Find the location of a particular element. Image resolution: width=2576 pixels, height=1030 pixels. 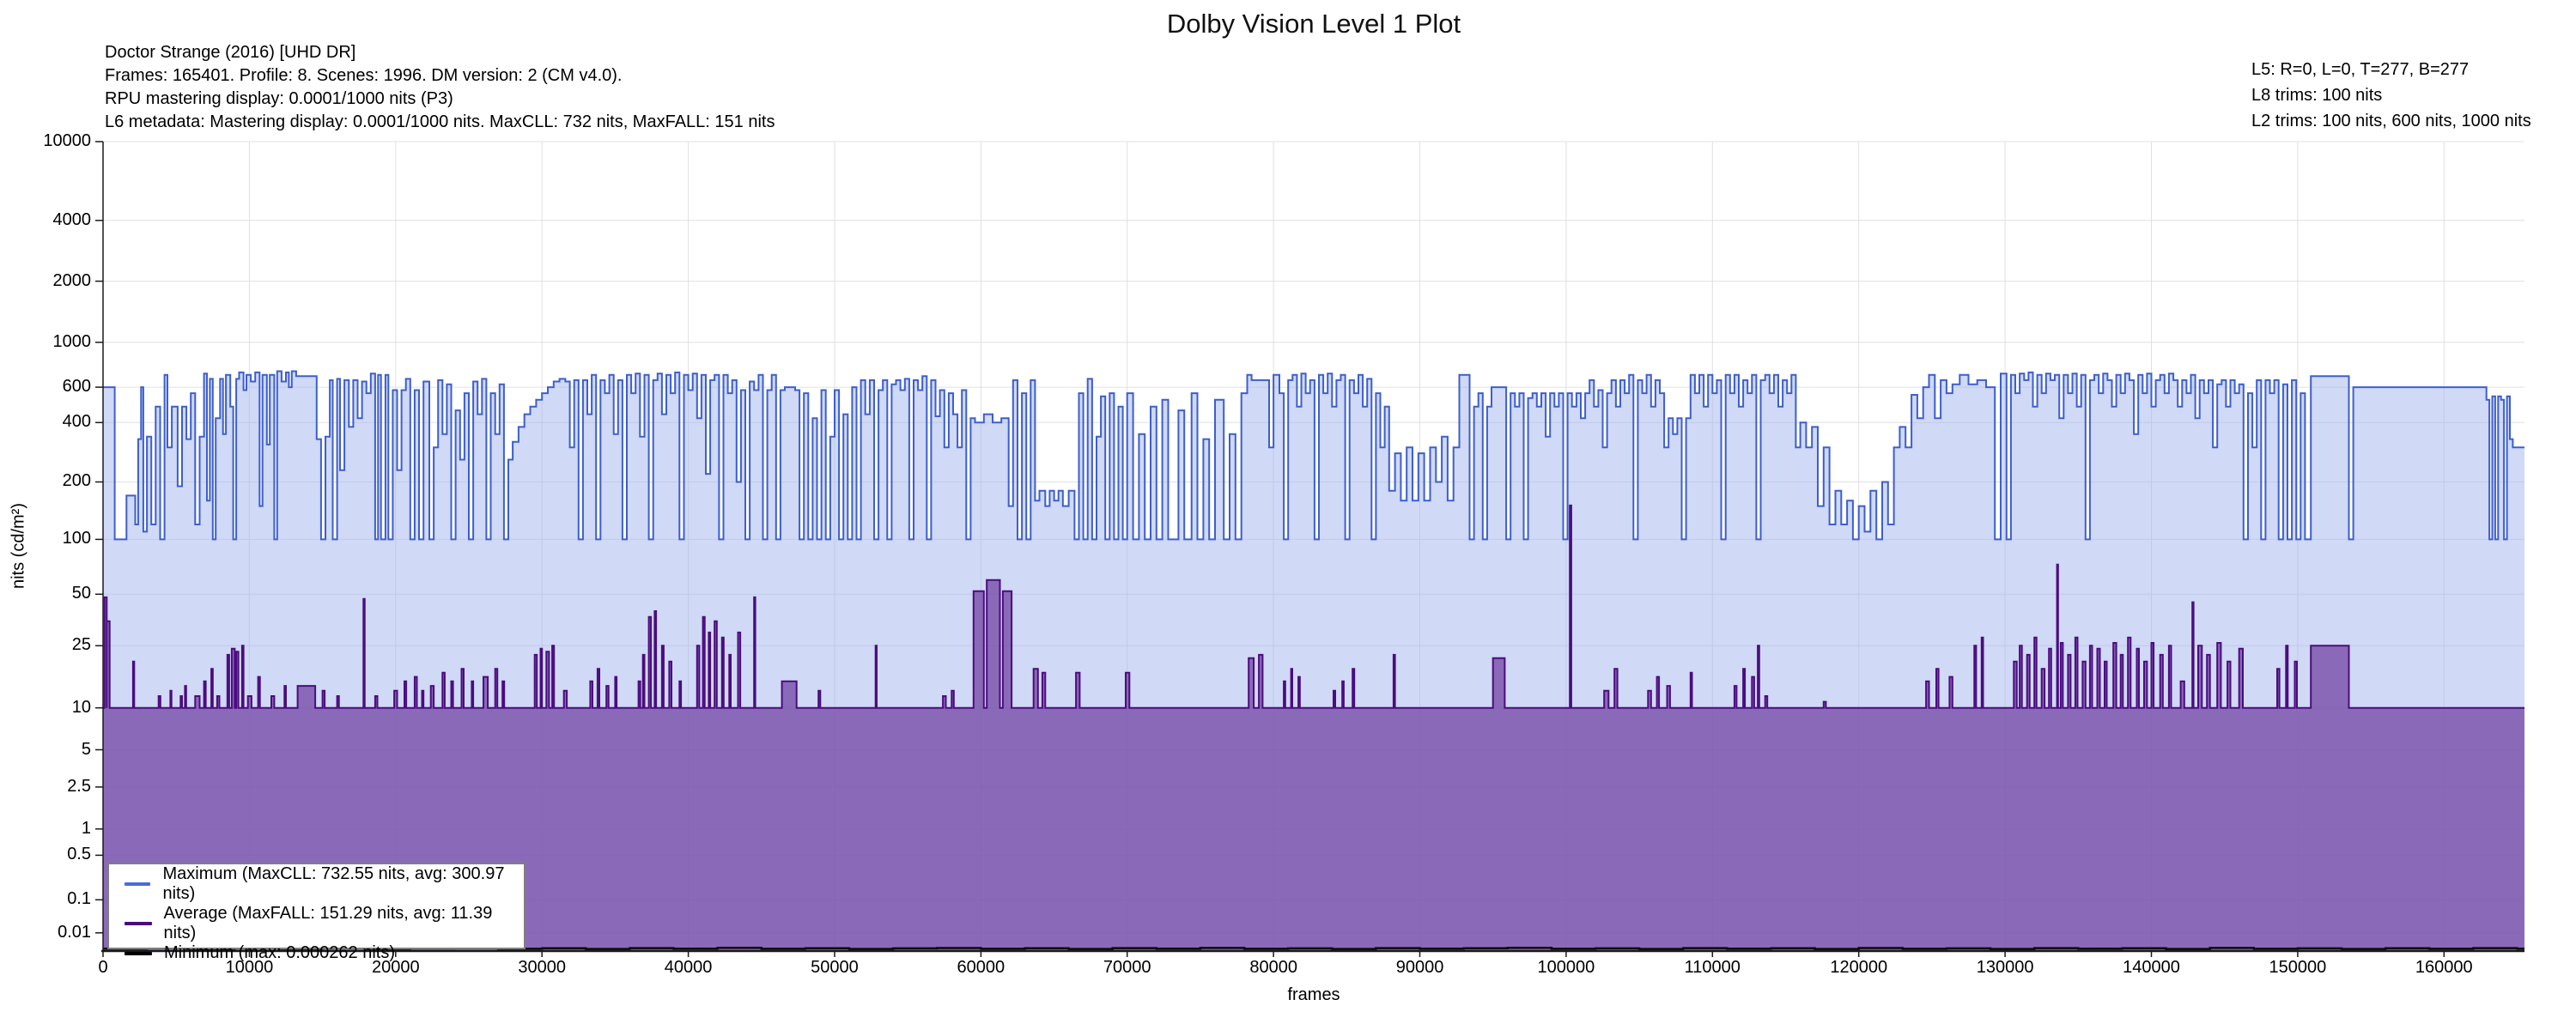

y-tick-label: 50 is located at coordinates (81, 593).